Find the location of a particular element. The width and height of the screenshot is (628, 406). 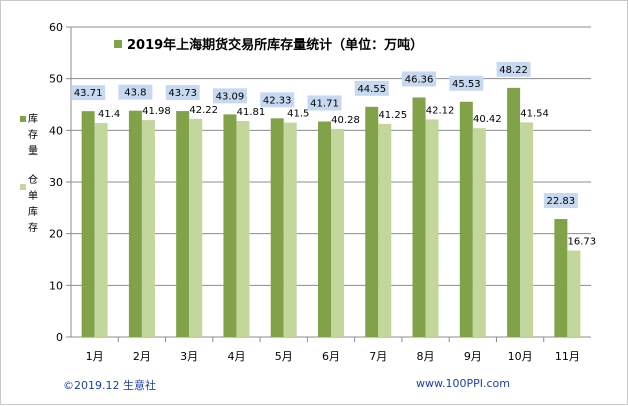

data-label-warrant: 41.5 is located at coordinates (298, 114).